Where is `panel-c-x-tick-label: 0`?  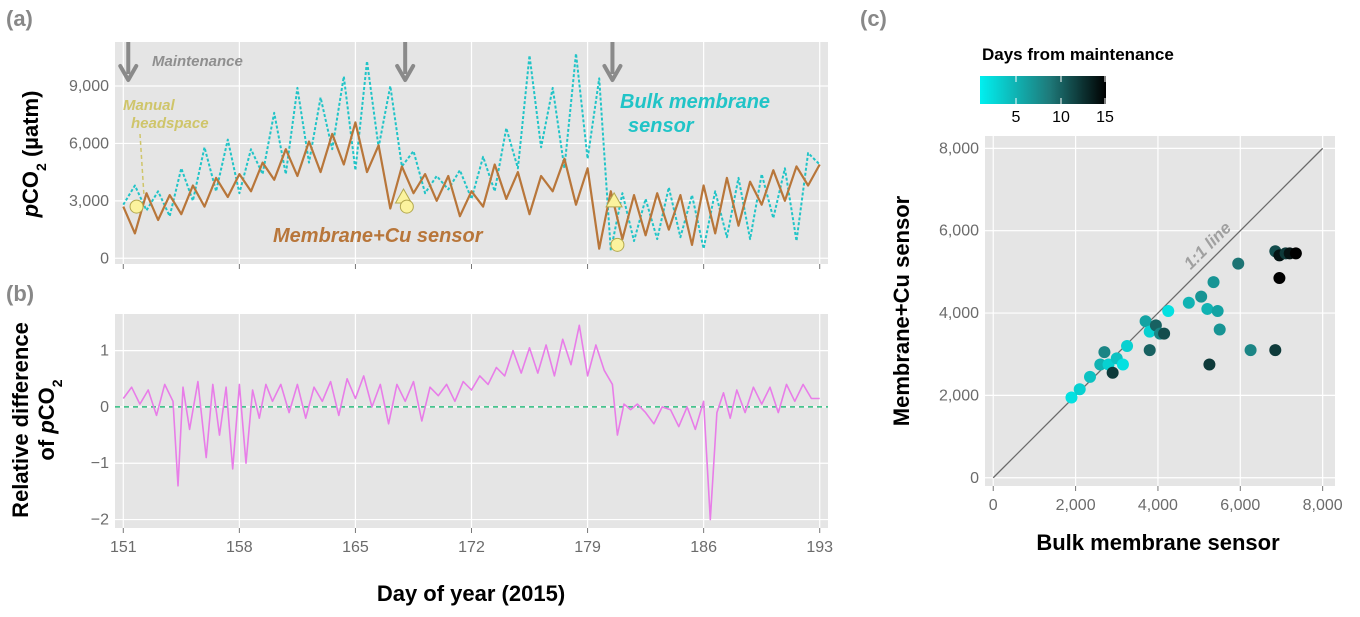 panel-c-x-tick-label: 0 is located at coordinates (993, 505).